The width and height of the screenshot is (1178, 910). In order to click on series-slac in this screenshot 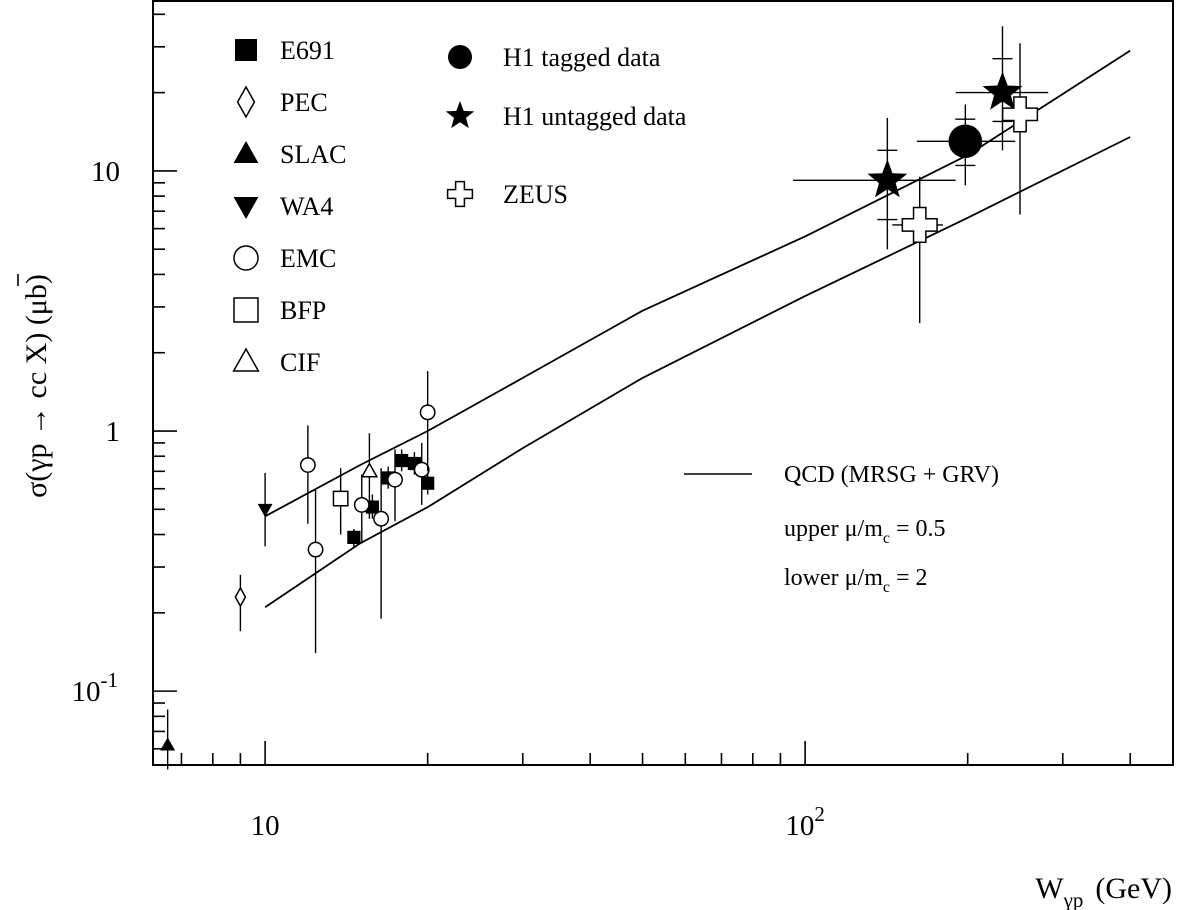, I will do `click(168, 739)`.